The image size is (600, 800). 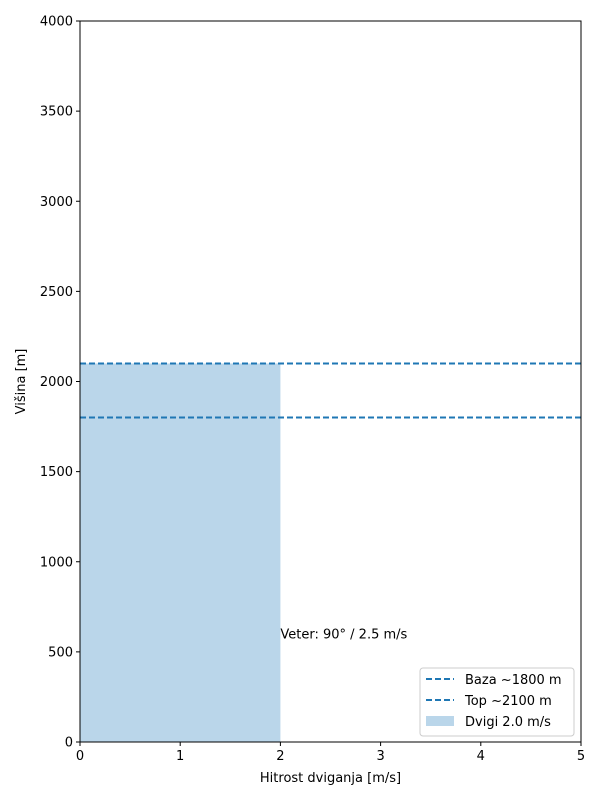 I want to click on x-tick-label: 1, so click(x=180, y=756).